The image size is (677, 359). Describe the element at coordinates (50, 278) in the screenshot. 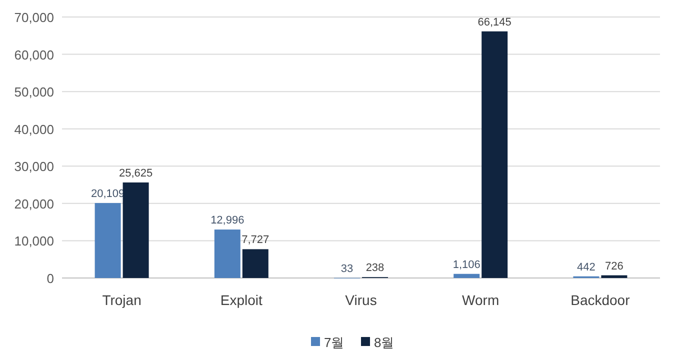

I see `y-tick-label: 0` at that location.